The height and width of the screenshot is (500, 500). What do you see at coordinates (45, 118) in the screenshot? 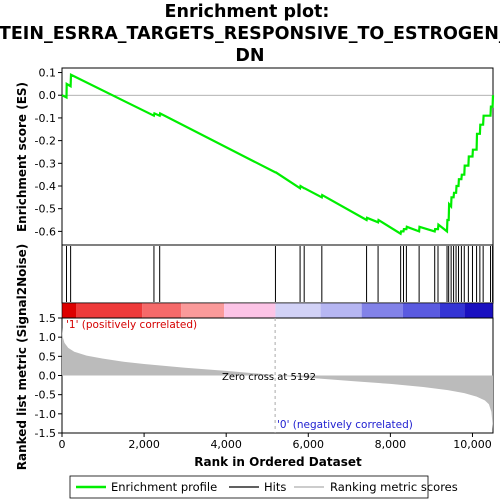
I see `enrichment-y-tick-label: -0.1` at bounding box center [45, 118].